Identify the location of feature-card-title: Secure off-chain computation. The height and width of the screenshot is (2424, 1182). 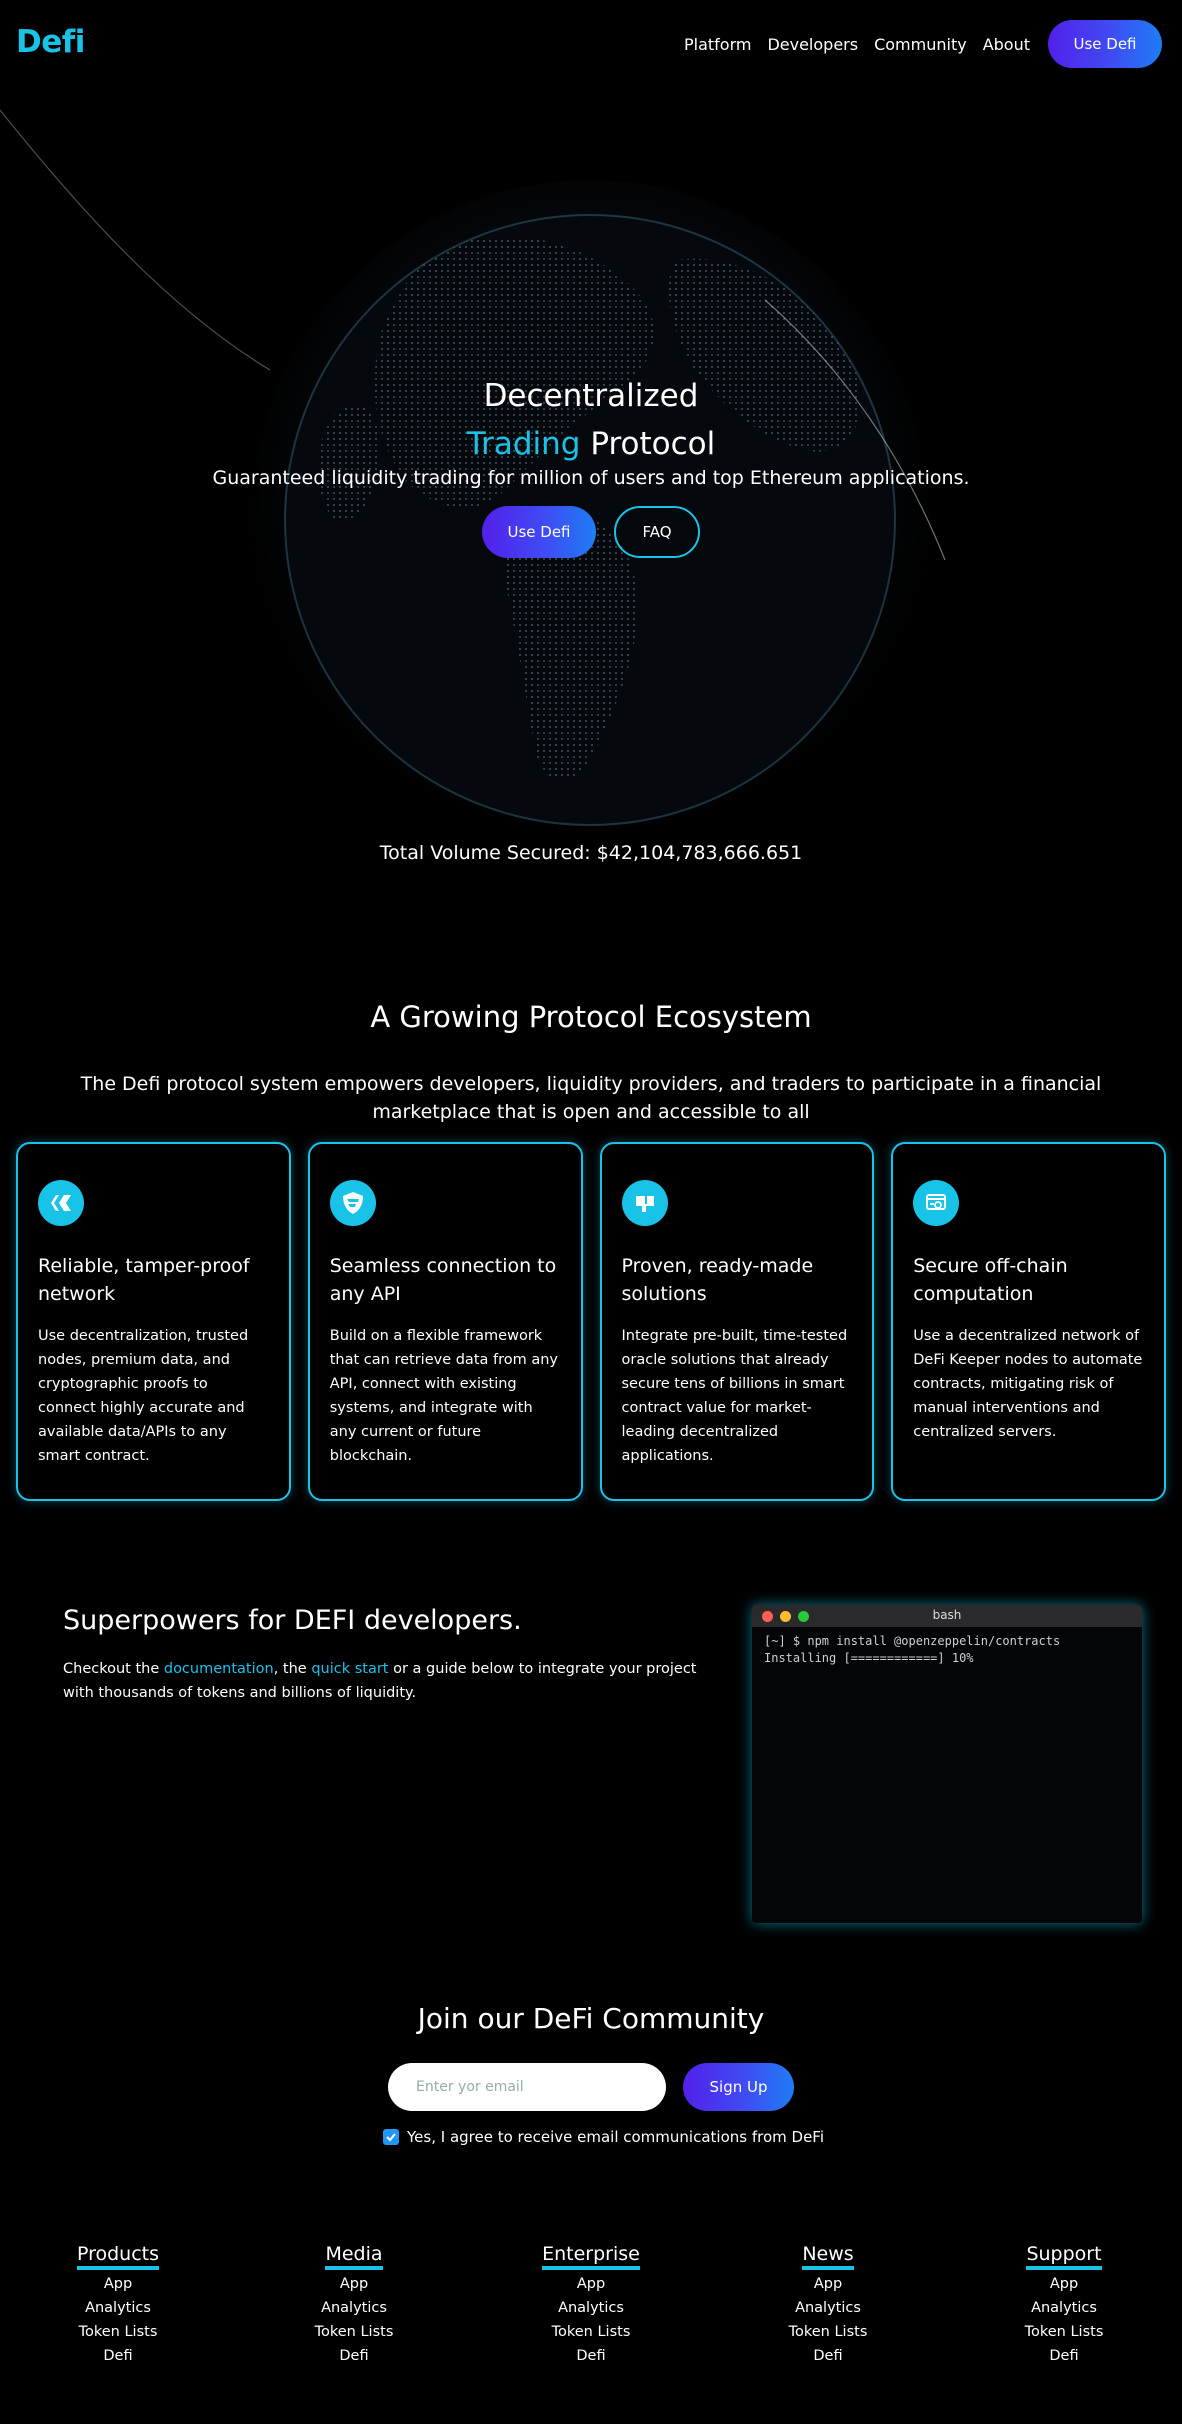
(990, 1280).